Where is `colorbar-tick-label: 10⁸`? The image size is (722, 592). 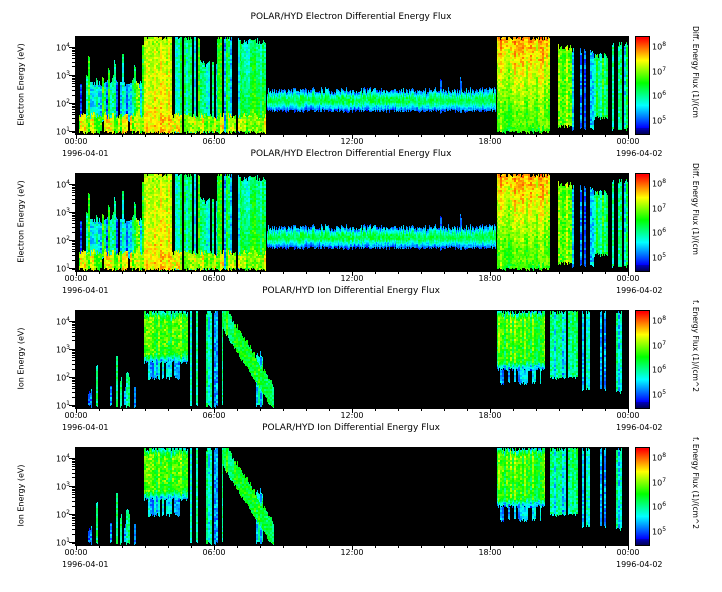 colorbar-tick-label: 10⁸ is located at coordinates (659, 46).